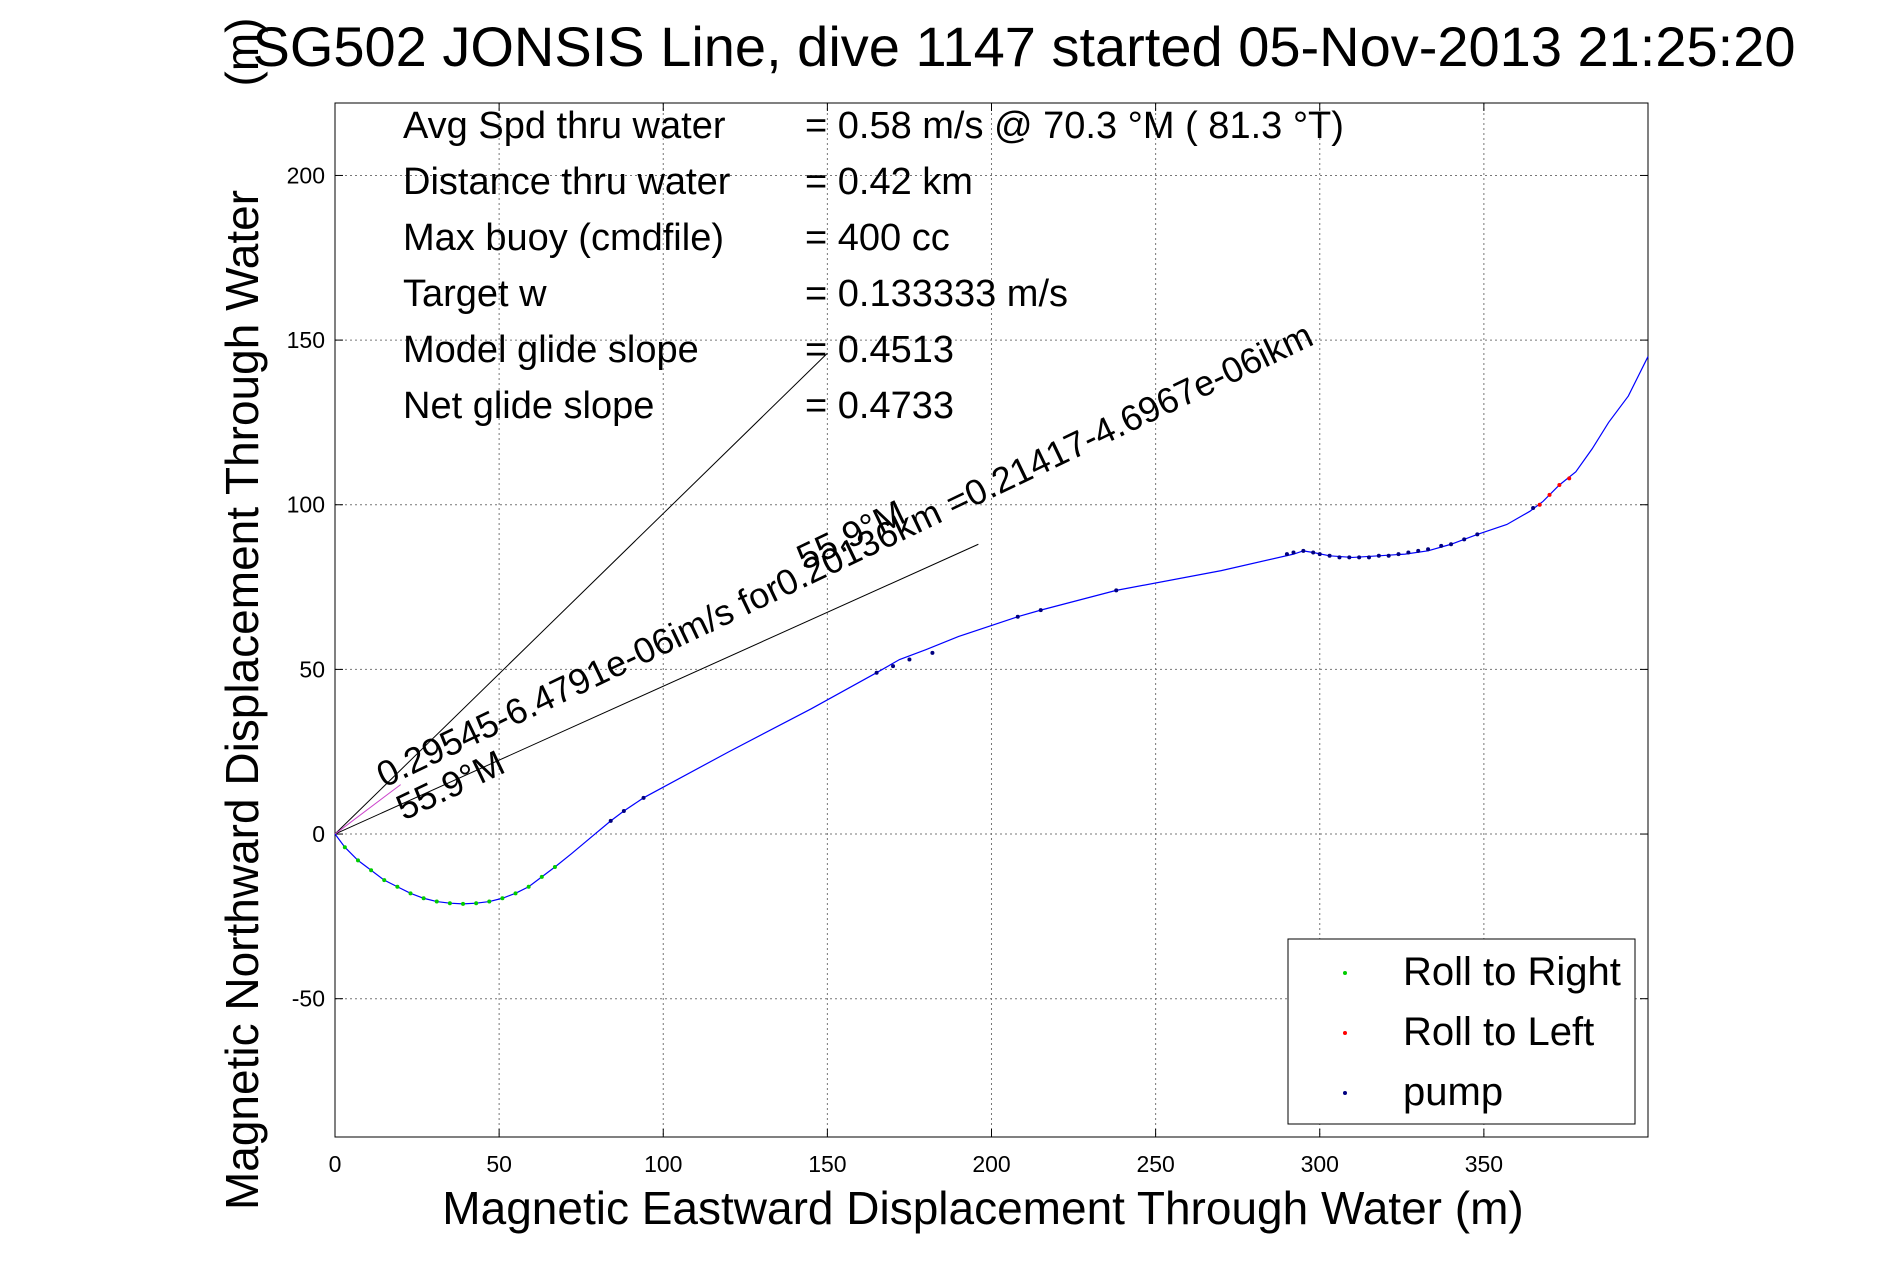  What do you see at coordinates (318, 834) in the screenshot?
I see `y-tick-label: 0` at bounding box center [318, 834].